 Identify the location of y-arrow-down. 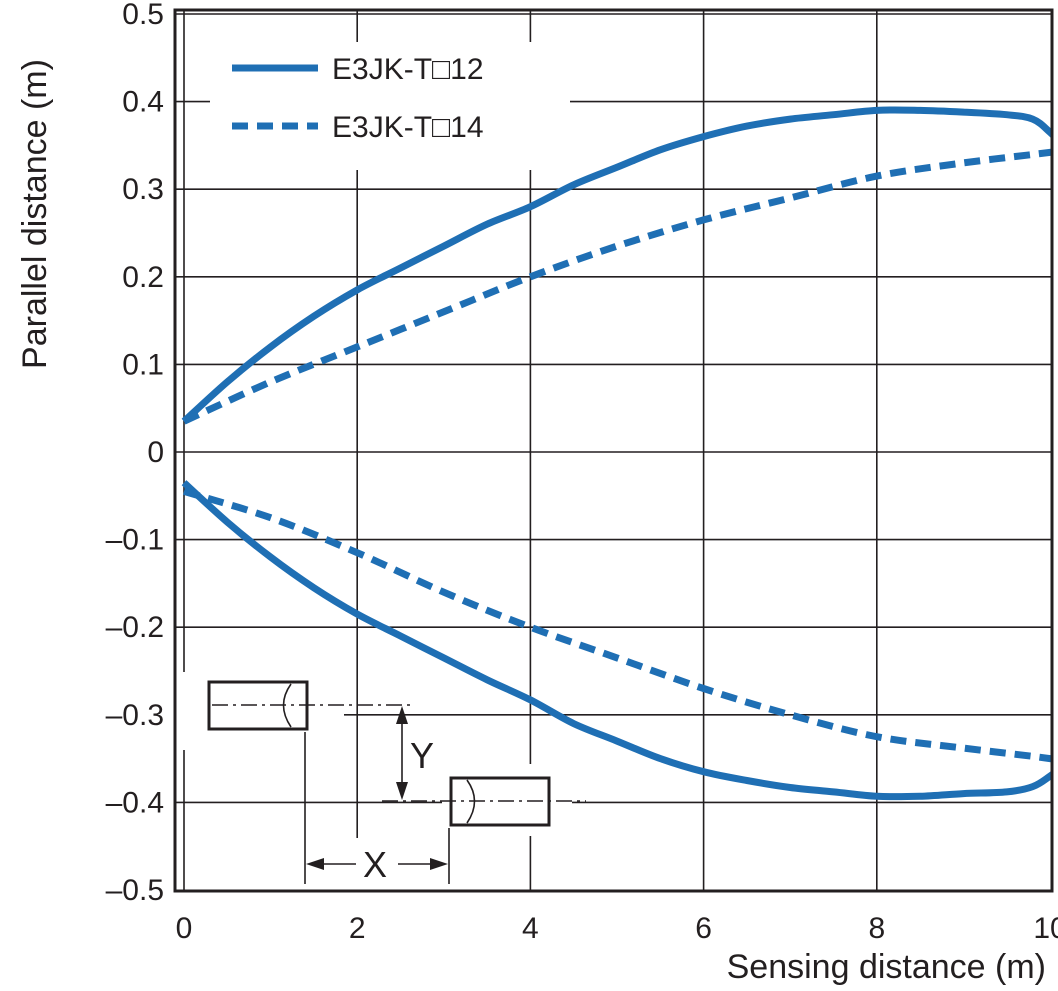
(402, 791).